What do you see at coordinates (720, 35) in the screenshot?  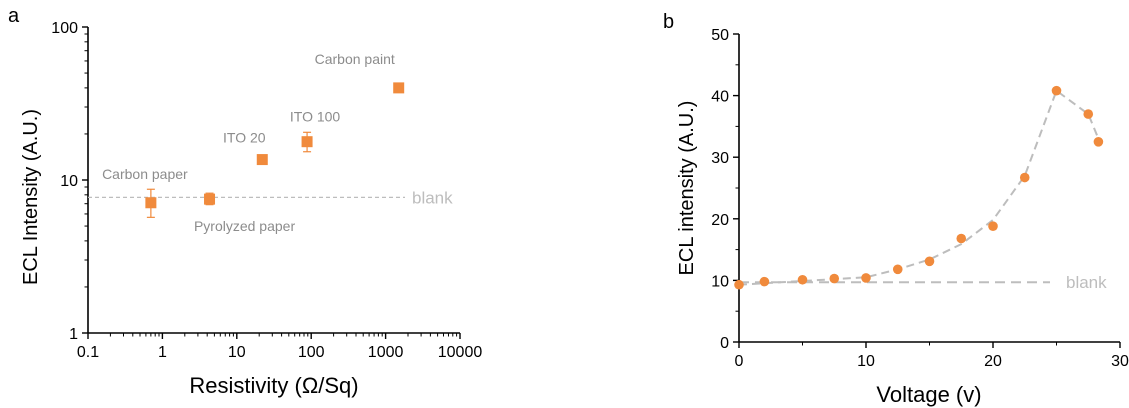 I see `y-tick-label-b: 50` at bounding box center [720, 35].